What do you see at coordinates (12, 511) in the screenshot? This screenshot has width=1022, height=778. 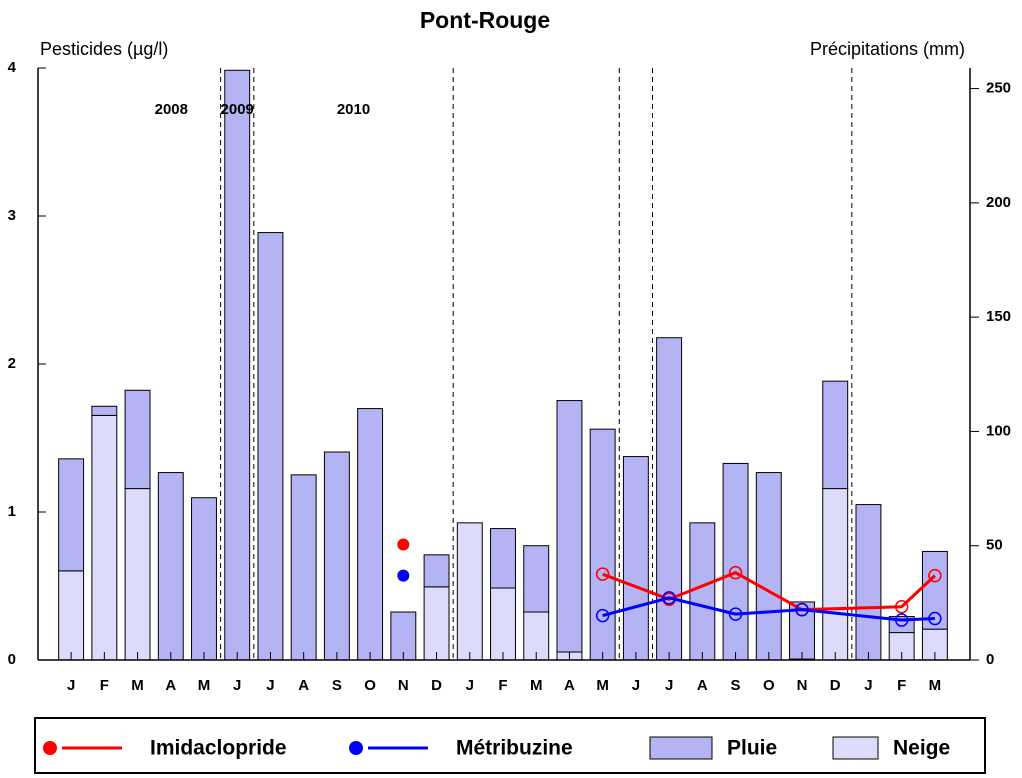 I see `y-tick-label: 1` at bounding box center [12, 511].